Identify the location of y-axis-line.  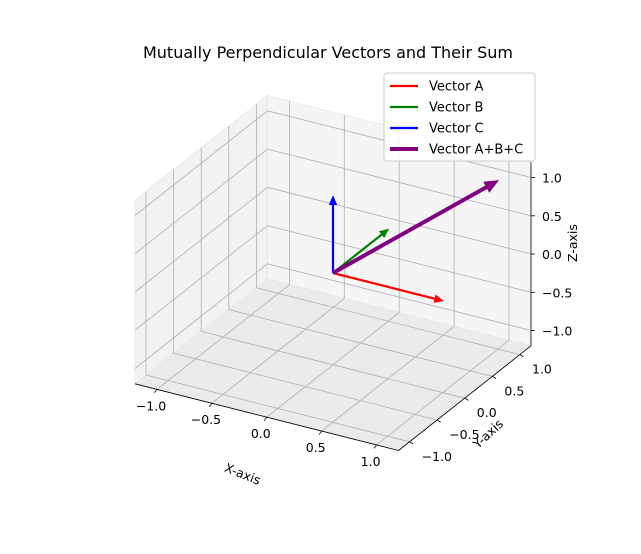
(465, 398).